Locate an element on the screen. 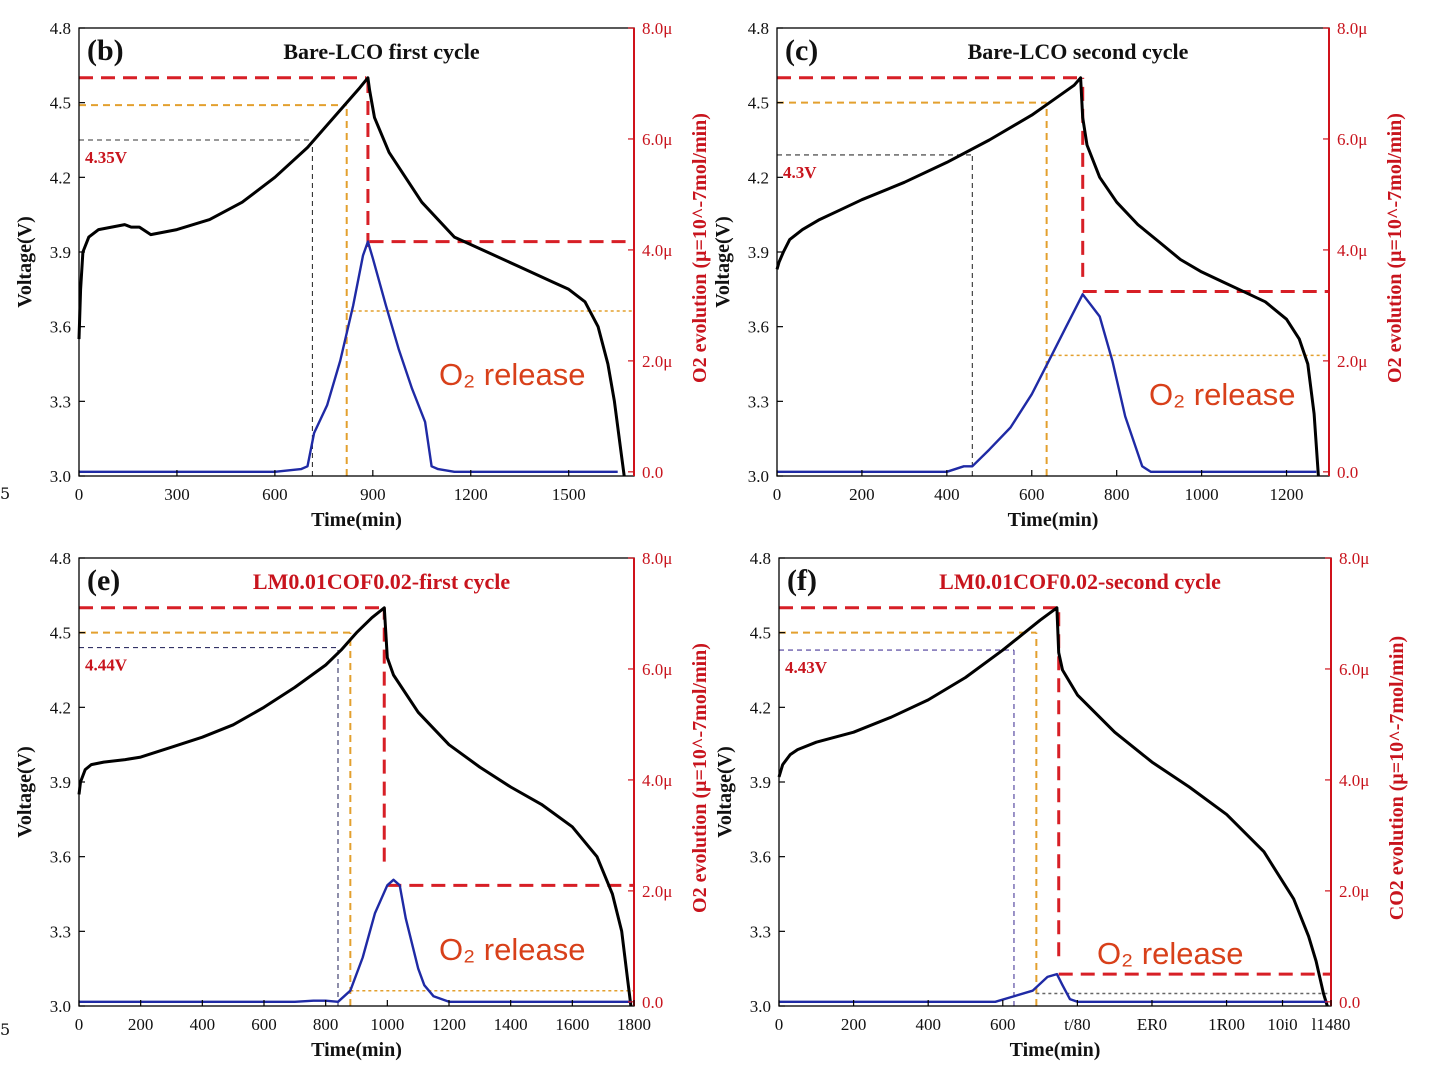 The height and width of the screenshot is (1080, 1456). x-tick-label: 1R00 is located at coordinates (1226, 1024).